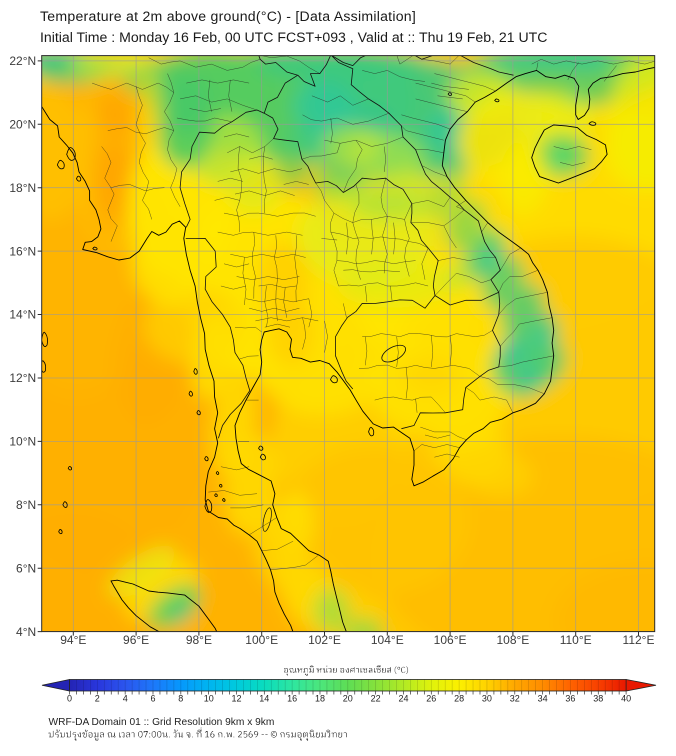 This screenshot has height=756, width=676. I want to click on svg-text: 110°E, so click(576, 640).